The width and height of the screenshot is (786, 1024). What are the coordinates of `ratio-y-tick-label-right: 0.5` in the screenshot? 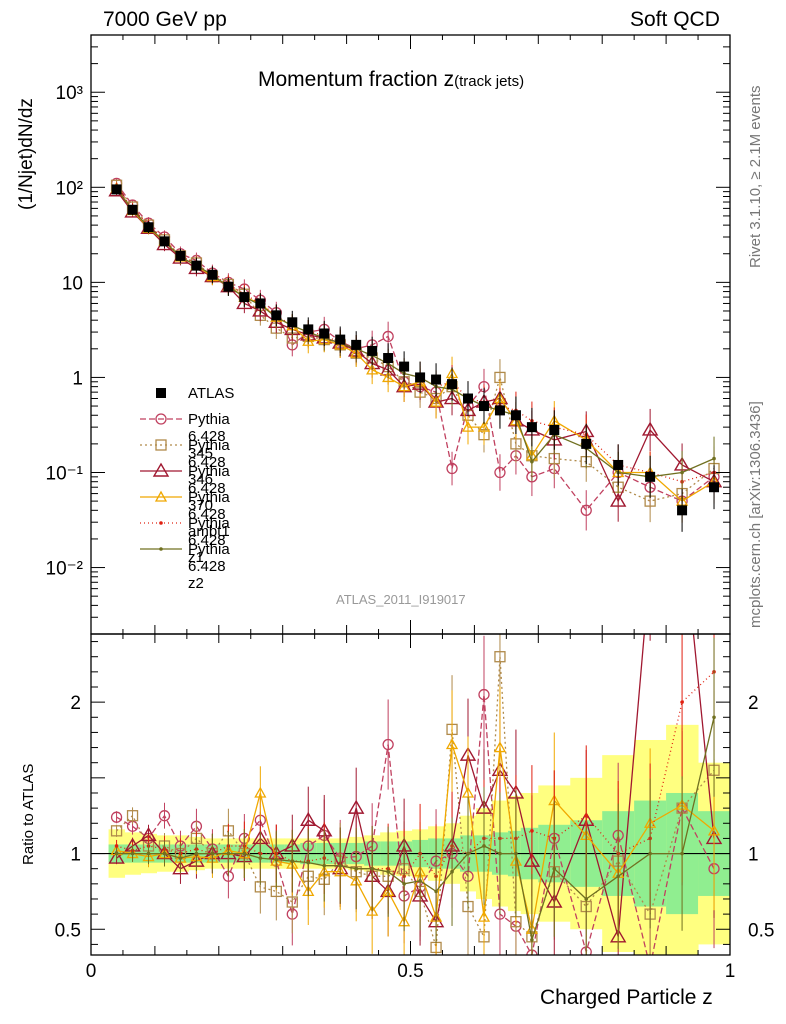 It's located at (761, 930).